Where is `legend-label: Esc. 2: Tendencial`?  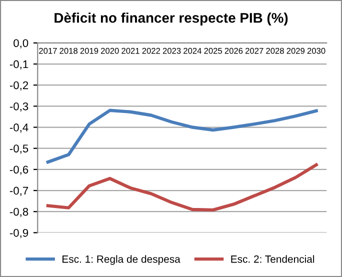 legend-label: Esc. 2: Tendencial is located at coordinates (272, 259).